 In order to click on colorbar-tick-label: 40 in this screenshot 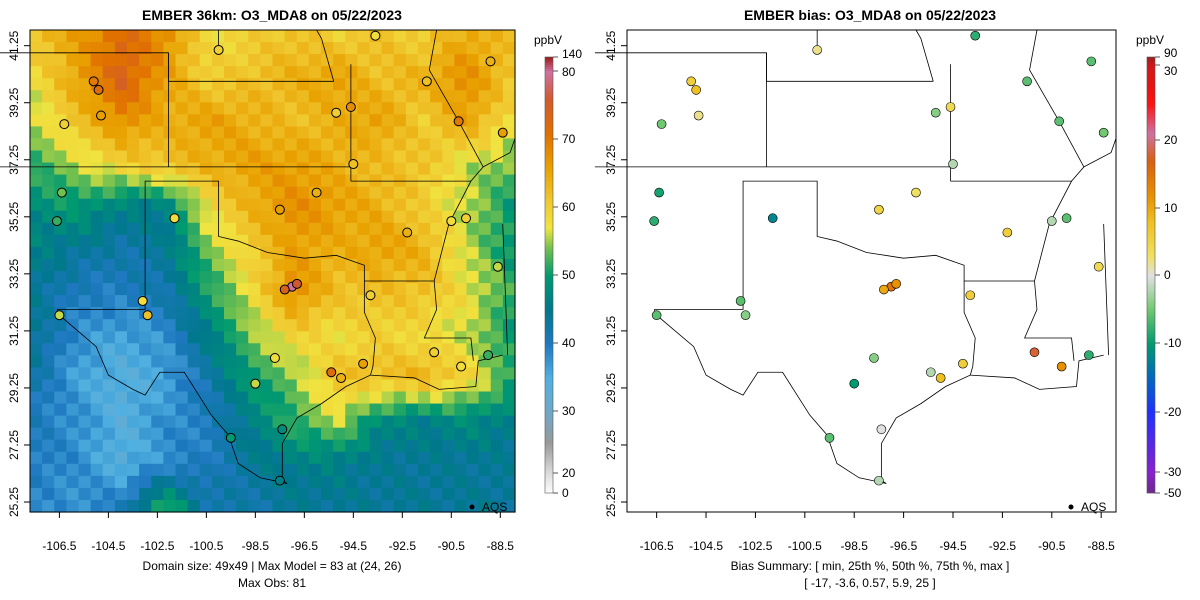, I will do `click(569, 343)`.